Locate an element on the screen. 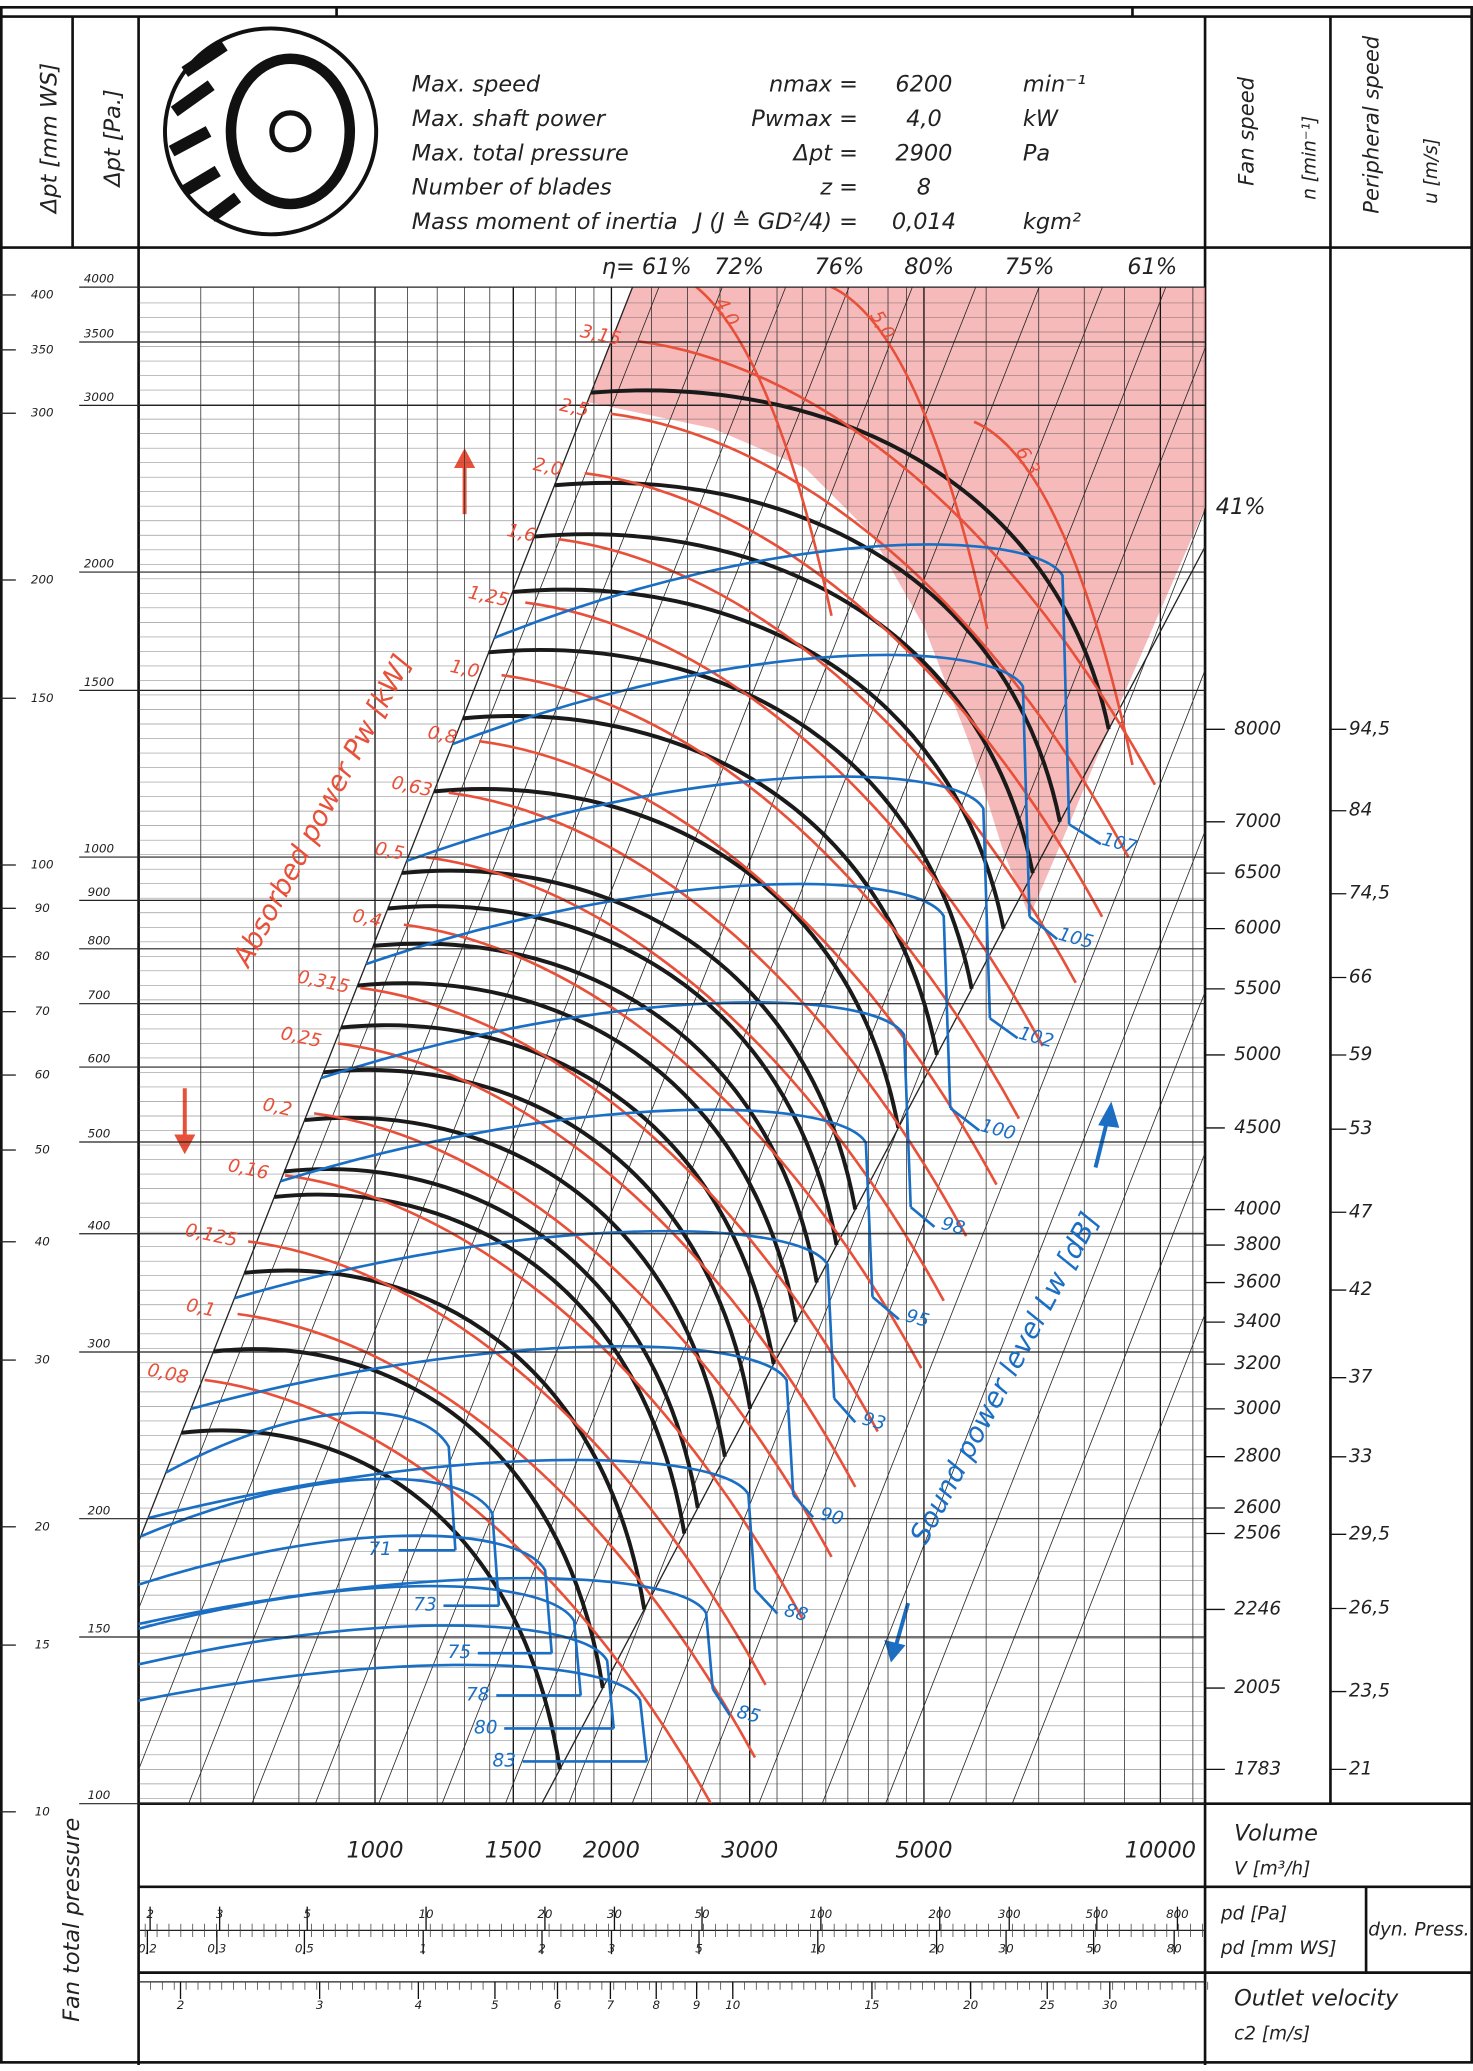  speed-label: Fan speed is located at coordinates (1245, 131).